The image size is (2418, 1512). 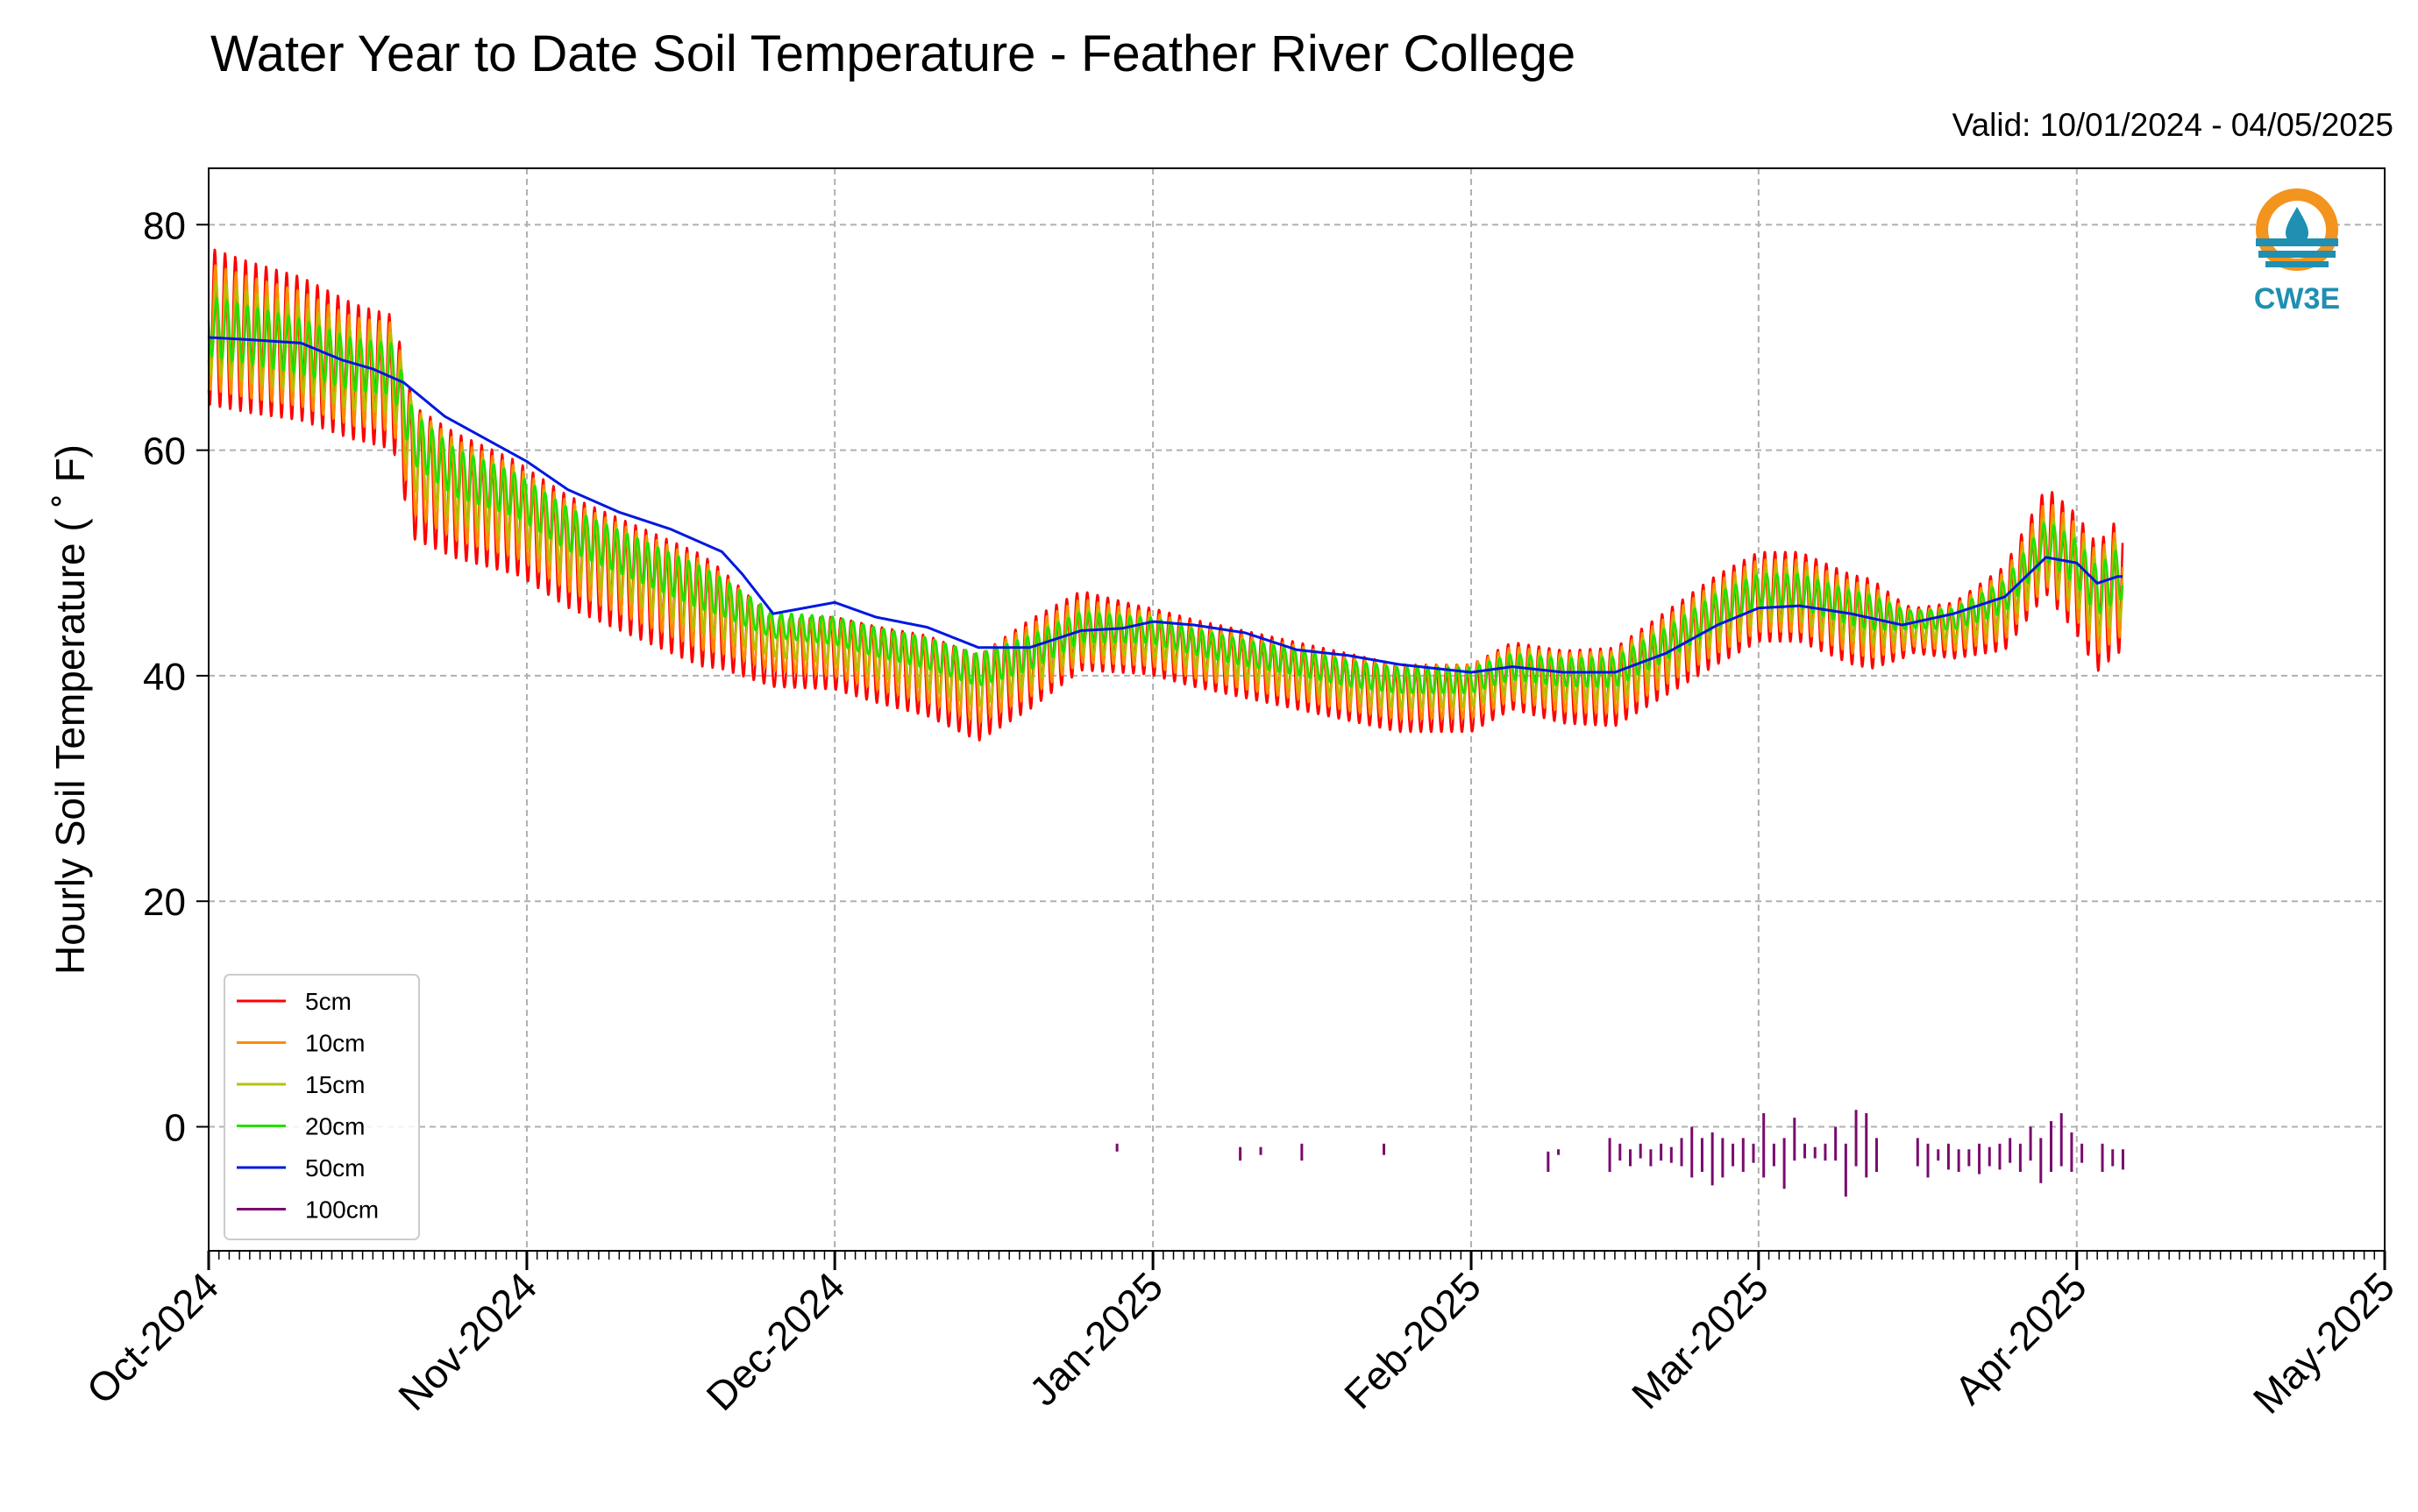 I want to click on legend-label: 20cm, so click(x=335, y=1126).